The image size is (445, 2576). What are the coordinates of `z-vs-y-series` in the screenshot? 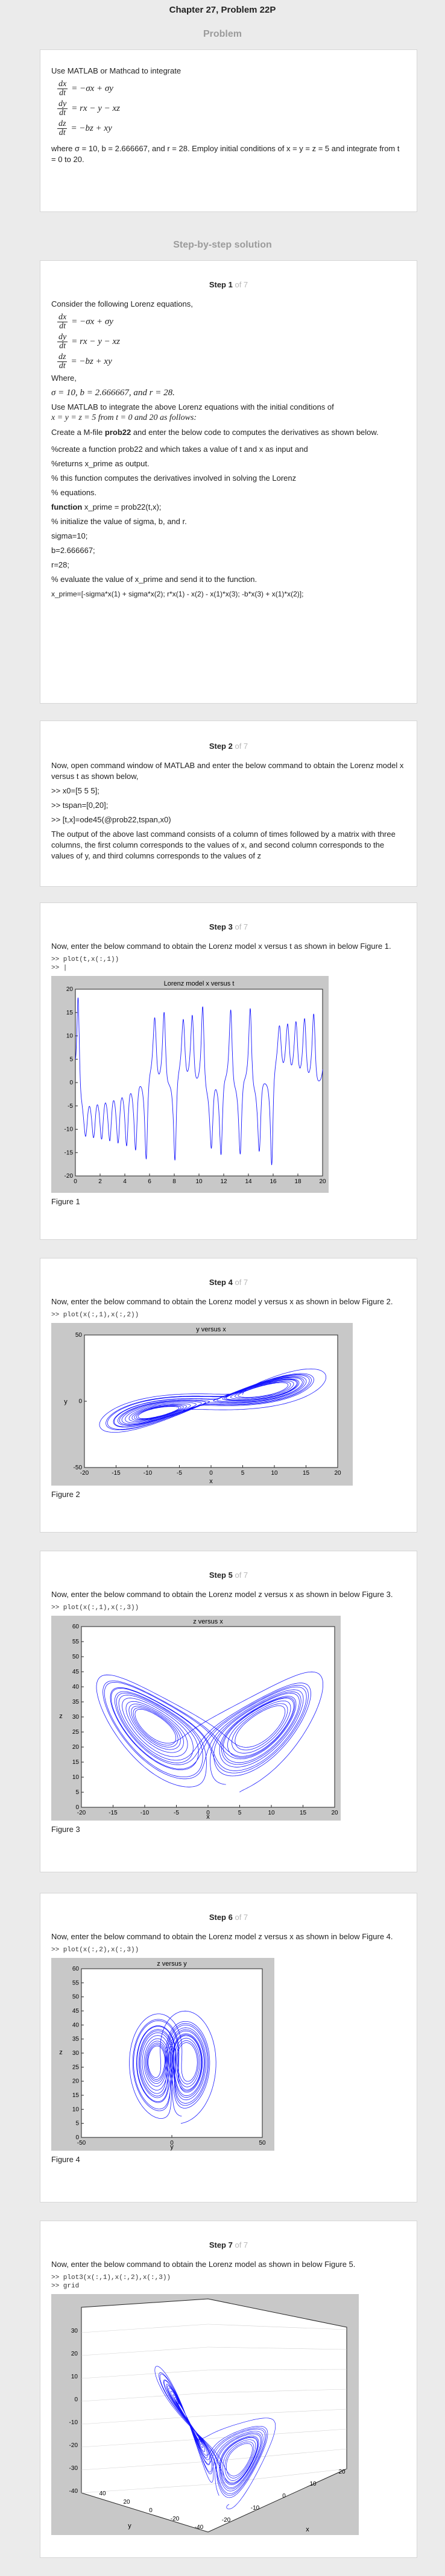 It's located at (172, 2067).